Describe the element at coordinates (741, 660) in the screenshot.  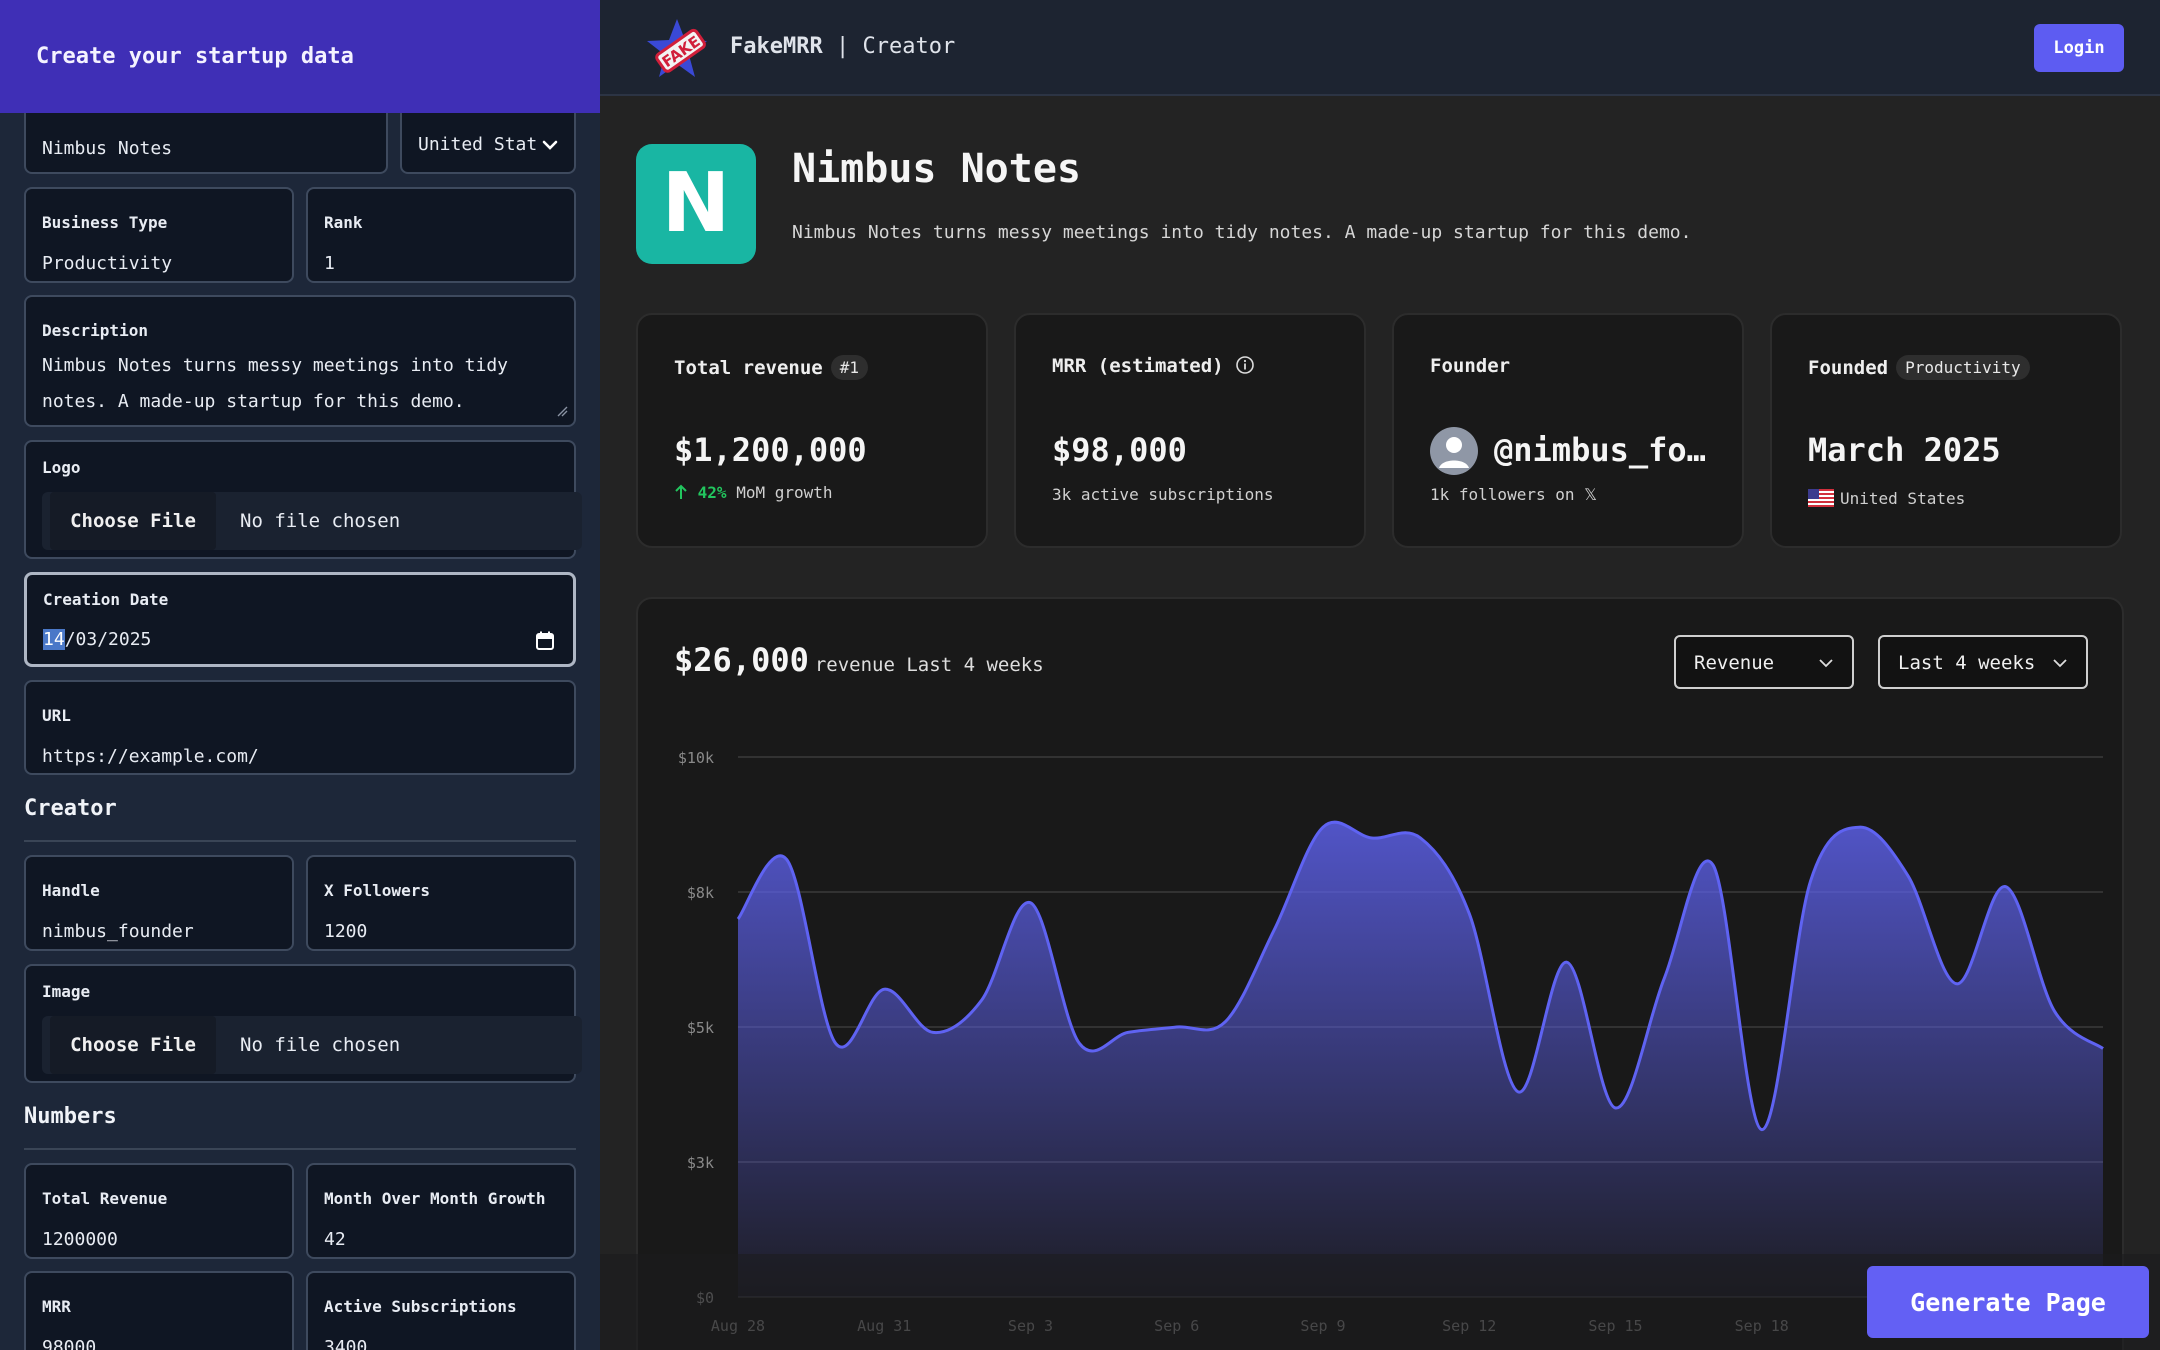
I see `chart-total-value: $26,000` at that location.